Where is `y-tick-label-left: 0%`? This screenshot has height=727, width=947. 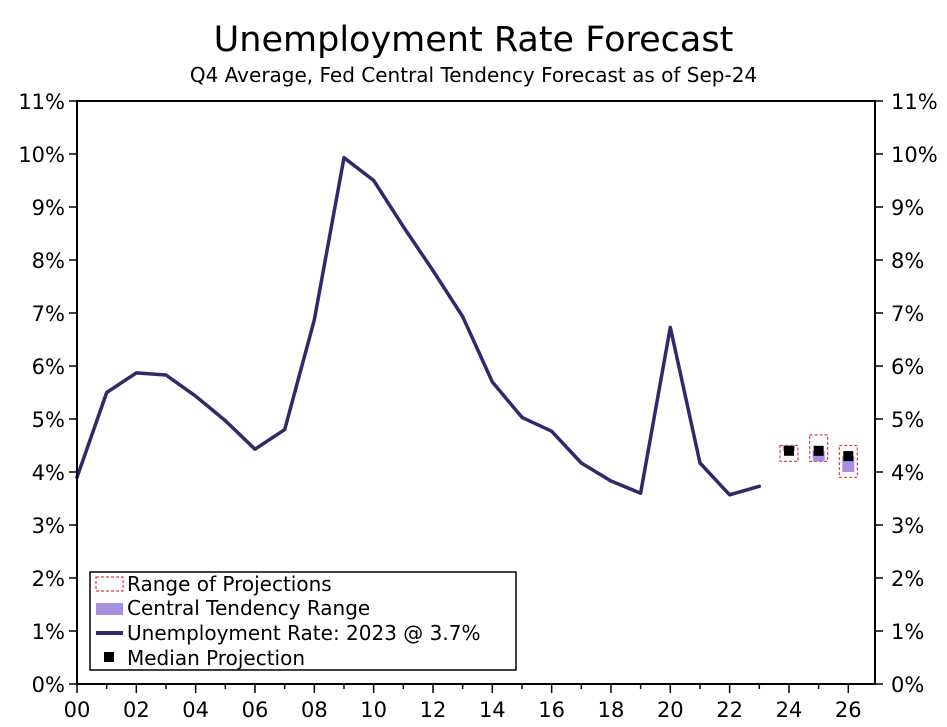 y-tick-label-left: 0% is located at coordinates (48, 685).